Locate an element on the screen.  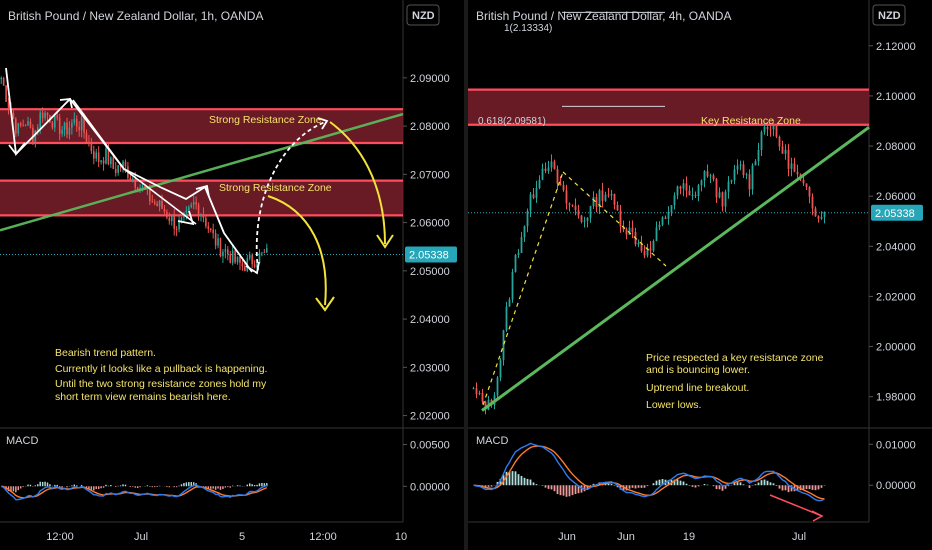
left-macd-pane is located at coordinates (134, 491).